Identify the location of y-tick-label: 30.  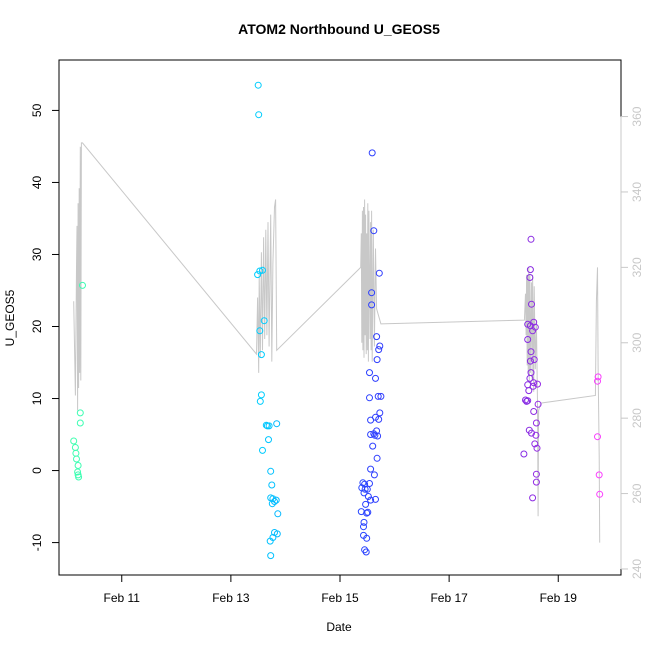
(37, 254).